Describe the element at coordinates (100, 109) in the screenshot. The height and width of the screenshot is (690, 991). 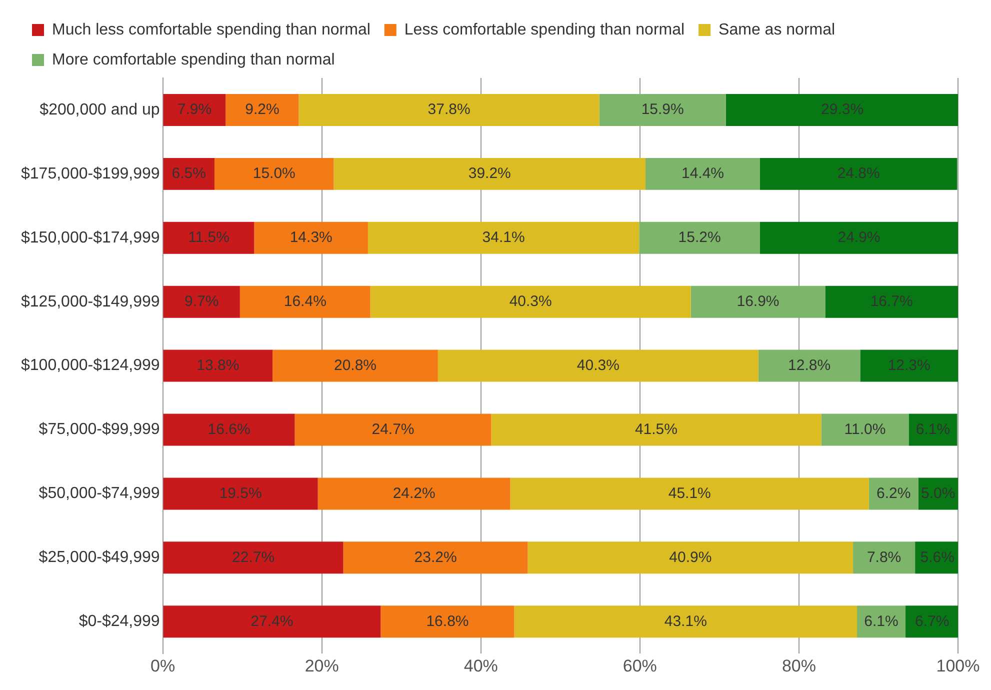
I see `y-tick-label: $200,000 and up` at that location.